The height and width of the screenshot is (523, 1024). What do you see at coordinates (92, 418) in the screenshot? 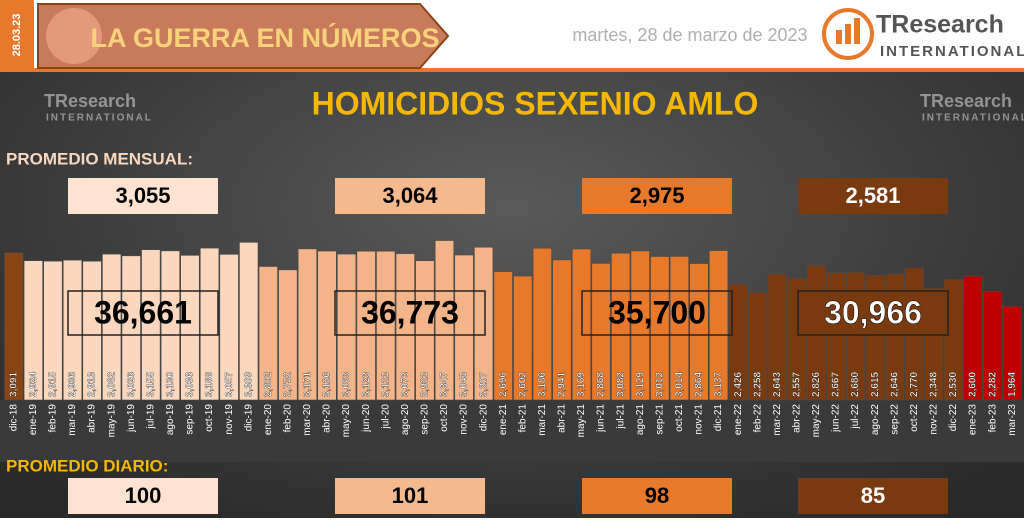
I see `x-tick-label: abr-19` at bounding box center [92, 418].